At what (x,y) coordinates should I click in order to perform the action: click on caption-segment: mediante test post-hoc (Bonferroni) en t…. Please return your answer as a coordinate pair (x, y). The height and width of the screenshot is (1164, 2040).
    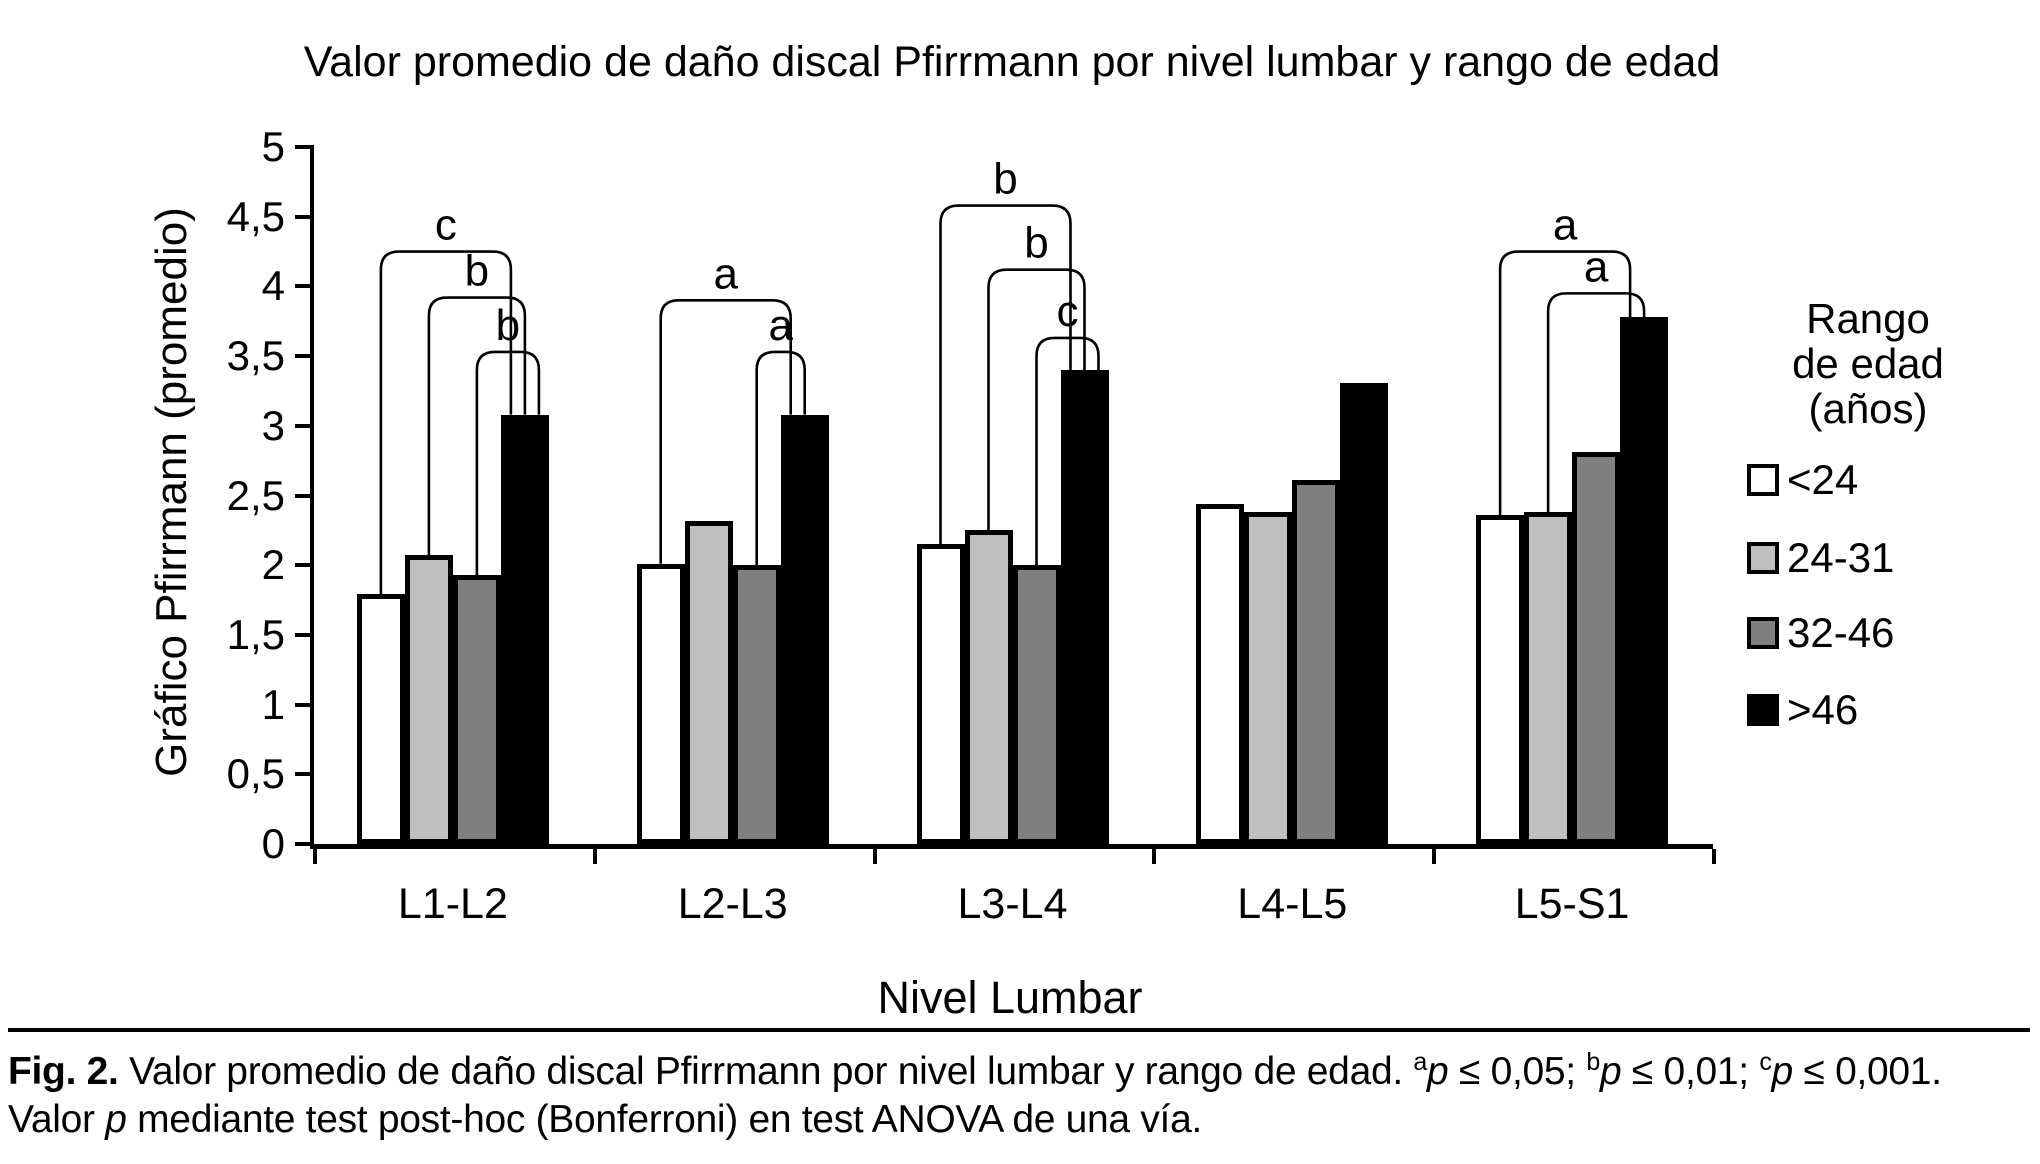
    Looking at the image, I should click on (664, 1119).